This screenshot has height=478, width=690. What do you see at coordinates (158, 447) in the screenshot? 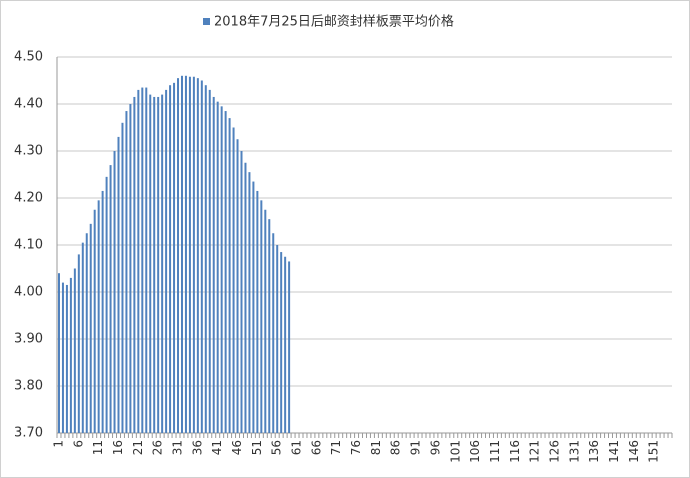
I see `x-tick-label: 26` at bounding box center [158, 447].